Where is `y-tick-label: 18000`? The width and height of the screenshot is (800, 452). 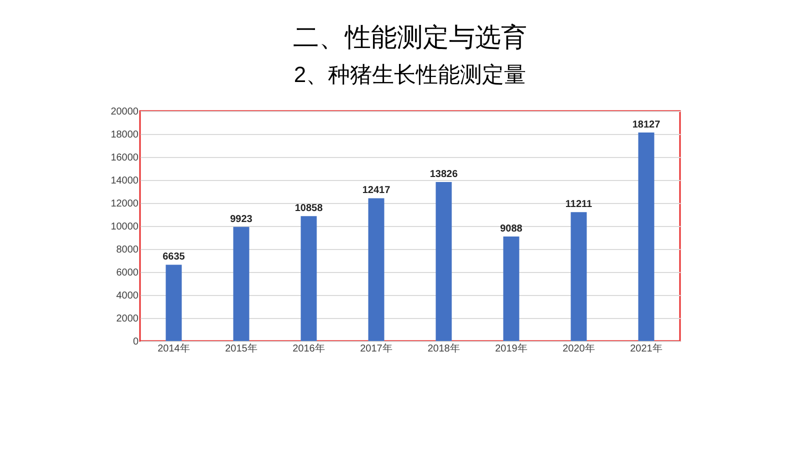
y-tick-label: 18000 is located at coordinates (124, 135).